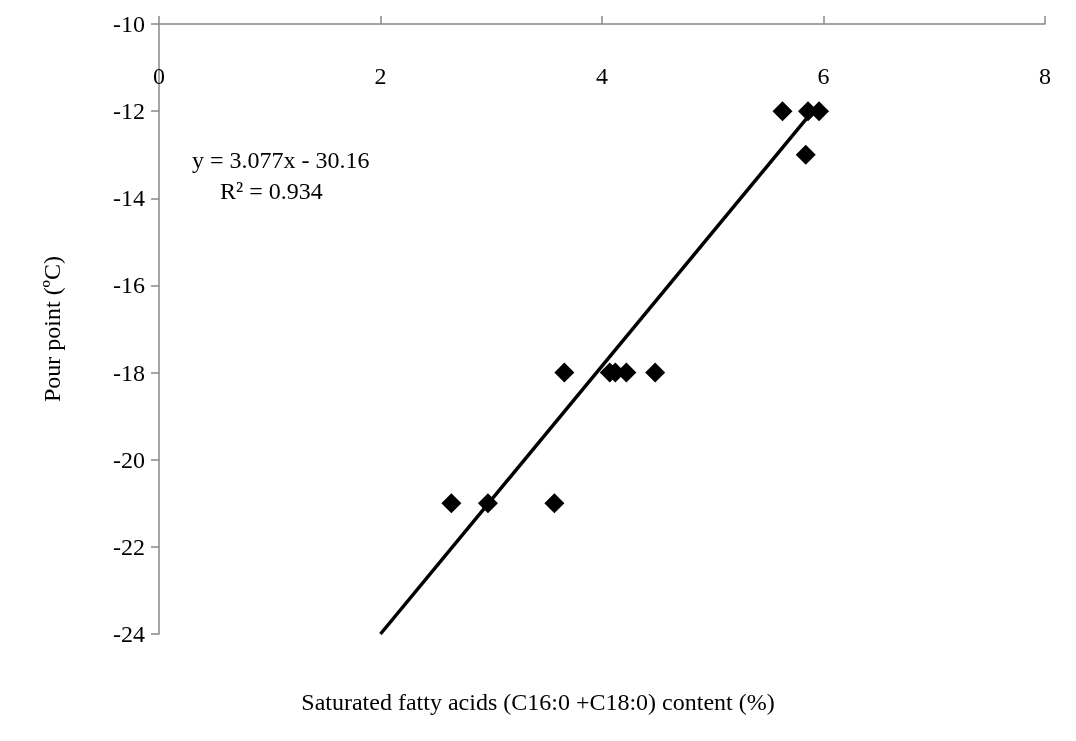 Image resolution: width=1076 pixels, height=741 pixels. Describe the element at coordinates (129, 546) in the screenshot. I see `y-tick-label: -22` at that location.